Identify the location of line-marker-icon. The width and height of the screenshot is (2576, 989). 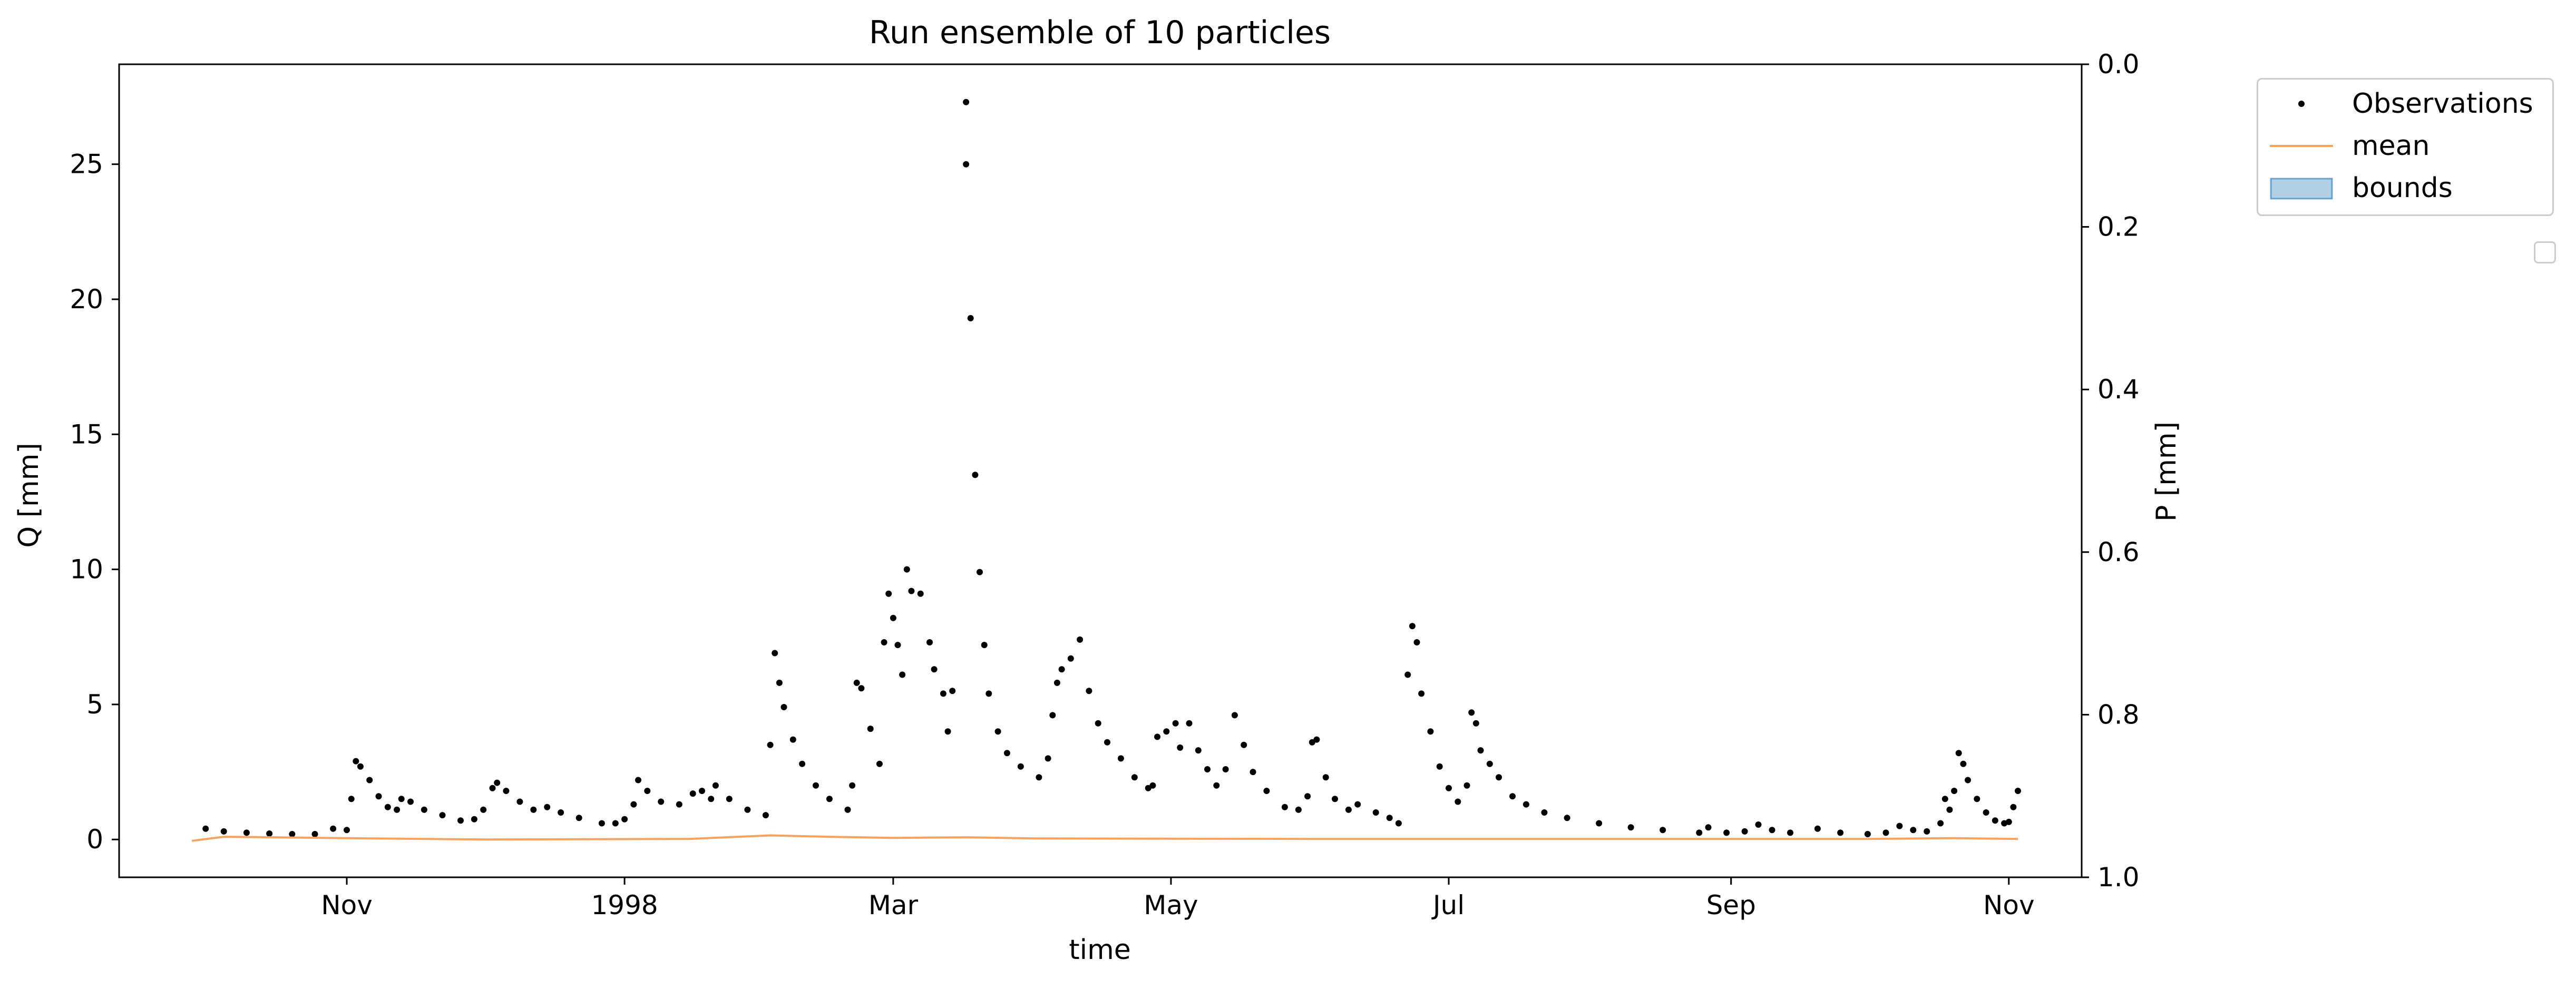
(2301, 146).